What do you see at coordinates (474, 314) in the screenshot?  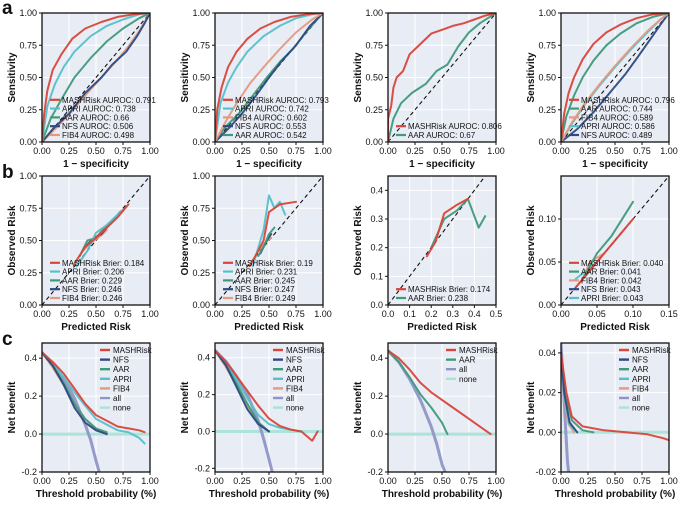 I see `x-tick-label: 0.4` at bounding box center [474, 314].